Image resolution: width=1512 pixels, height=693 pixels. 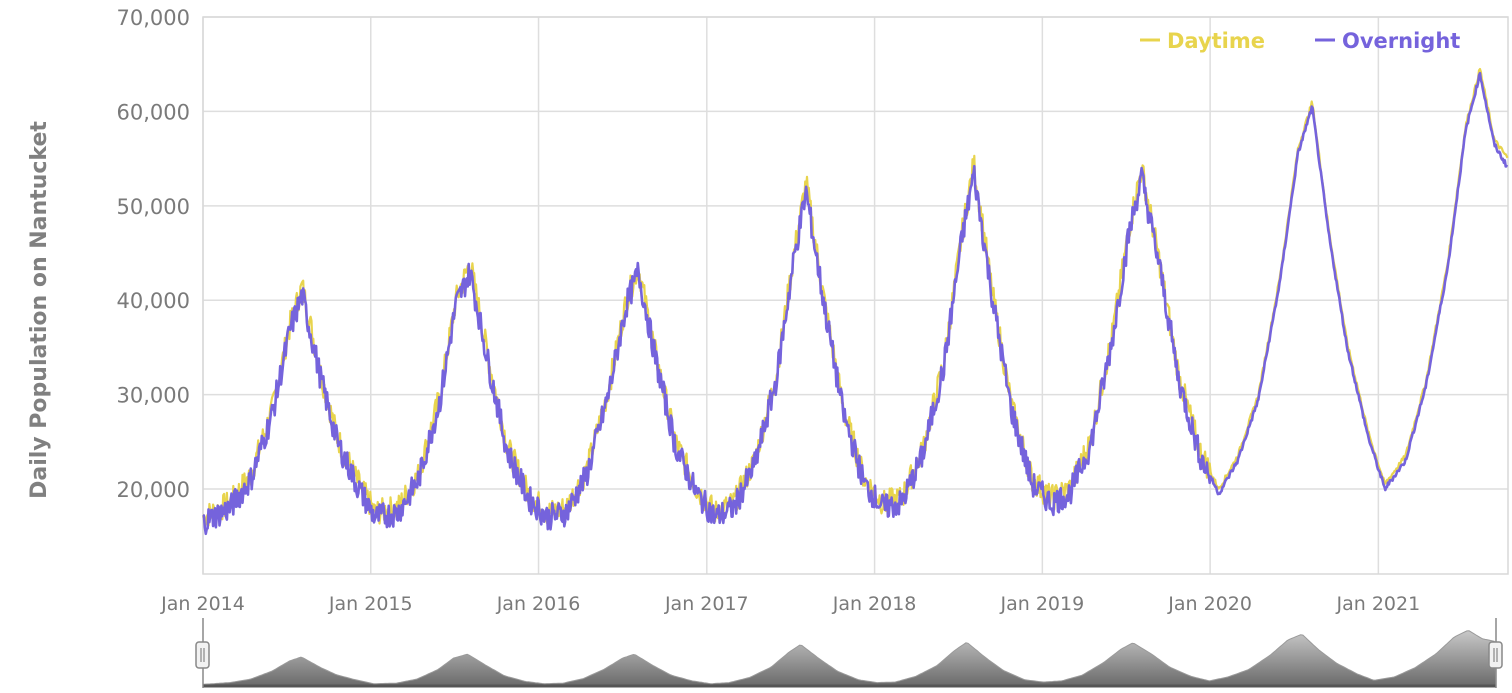 I want to click on y-tick-label: 30,000, so click(x=153, y=396).